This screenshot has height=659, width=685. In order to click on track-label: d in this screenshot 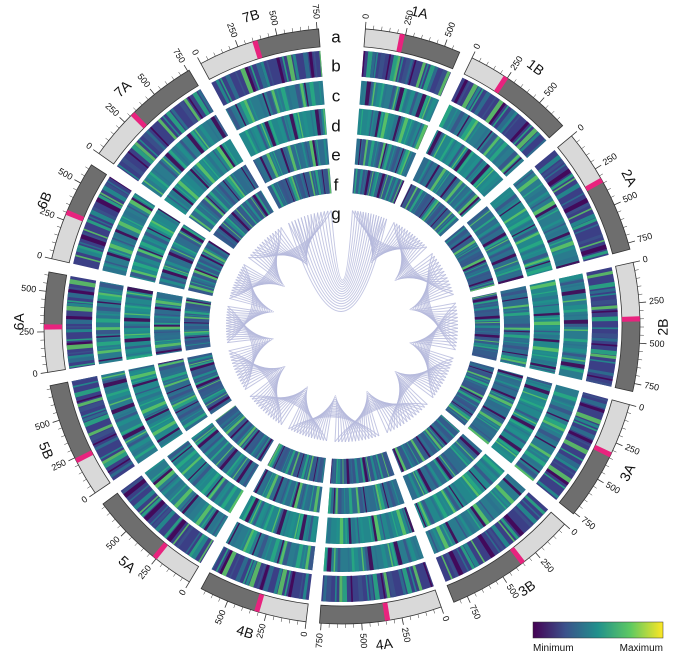, I will do `click(335, 125)`.